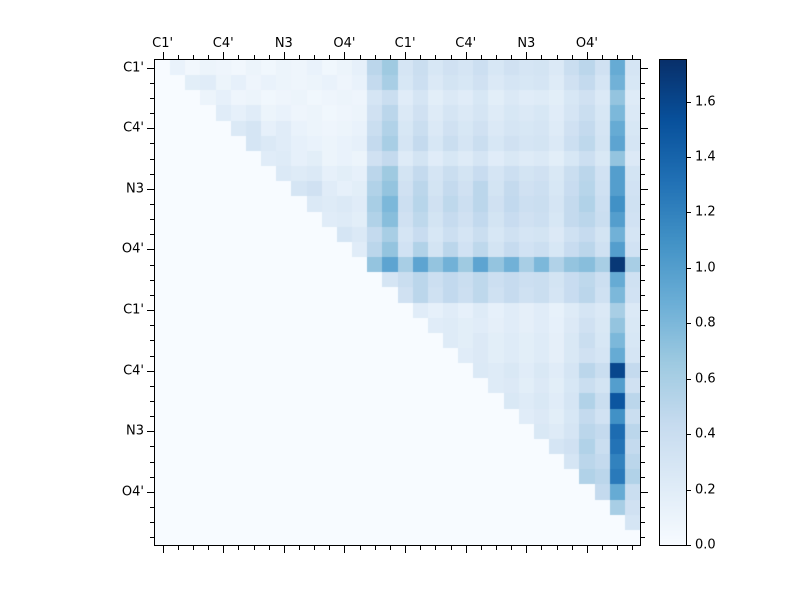 The width and height of the screenshot is (800, 600). I want to click on colorbar, so click(673, 302).